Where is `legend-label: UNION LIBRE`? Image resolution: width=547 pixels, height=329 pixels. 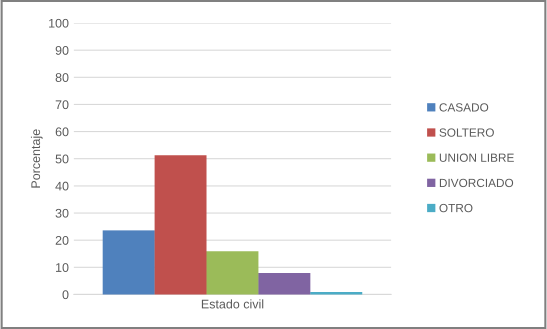 legend-label: UNION LIBRE is located at coordinates (477, 158).